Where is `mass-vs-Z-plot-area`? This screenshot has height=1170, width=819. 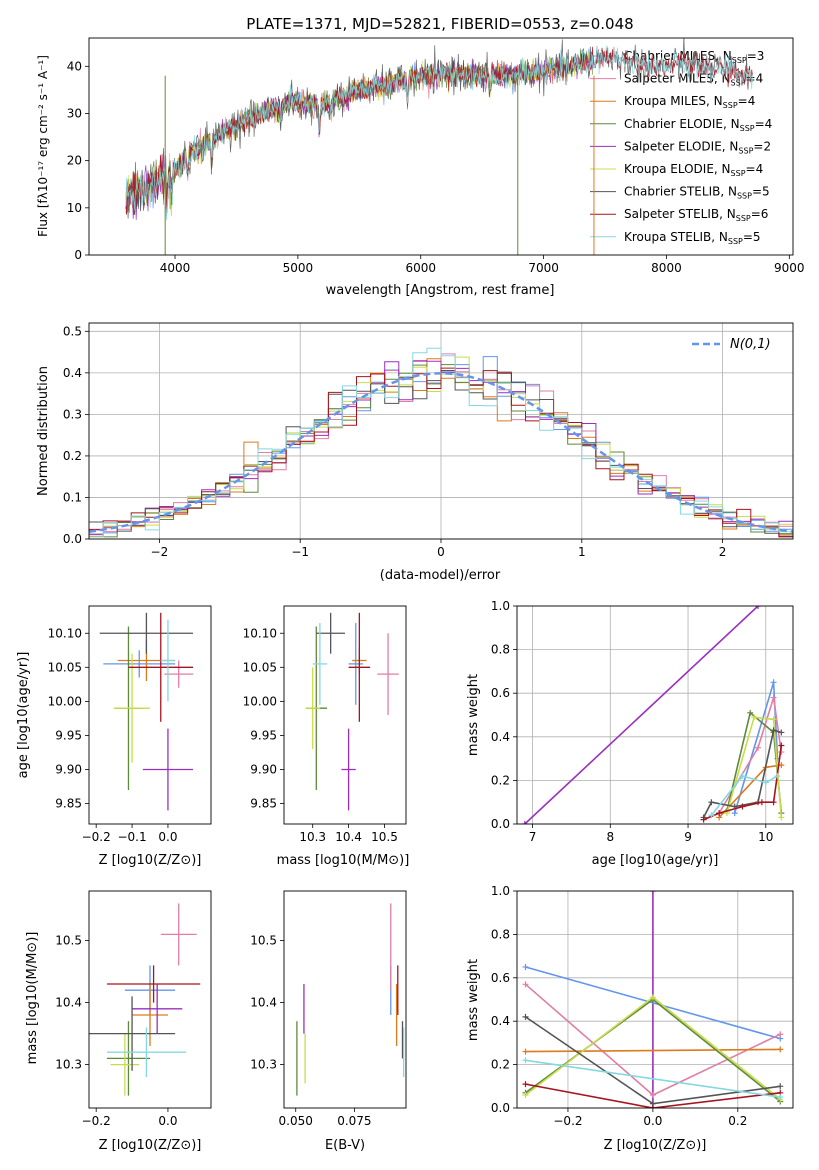 mass-vs-Z-plot-area is located at coordinates (145, 999).